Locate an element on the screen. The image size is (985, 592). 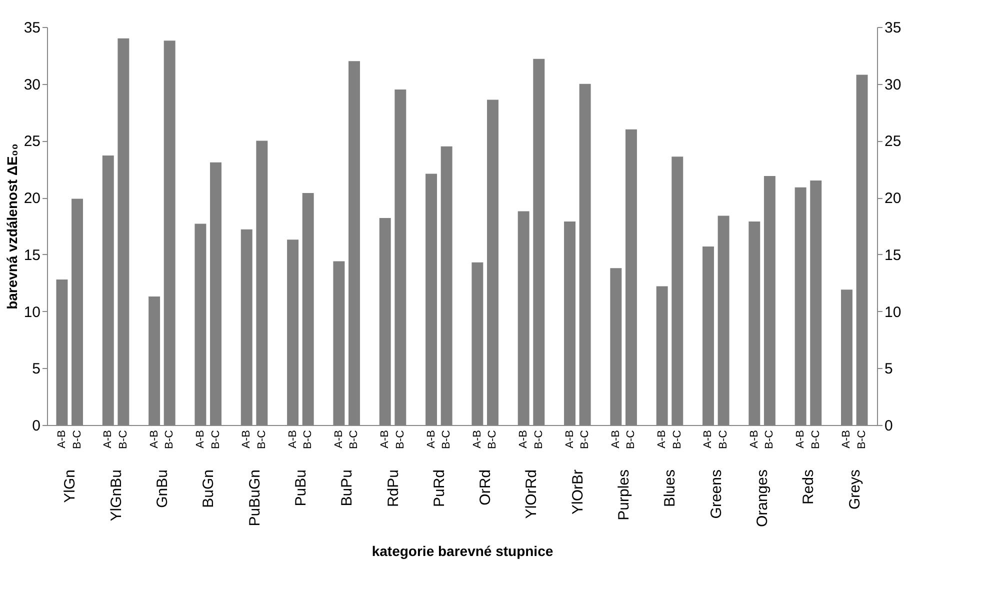
x-tick-label: OrRd is located at coordinates (485, 488).